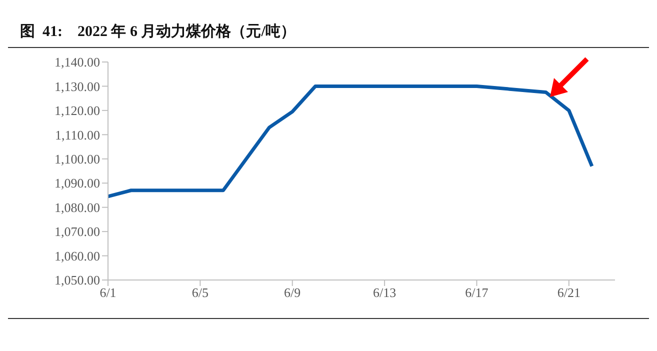  What do you see at coordinates (568, 292) in the screenshot?
I see `x-tick-label: 6/21` at bounding box center [568, 292].